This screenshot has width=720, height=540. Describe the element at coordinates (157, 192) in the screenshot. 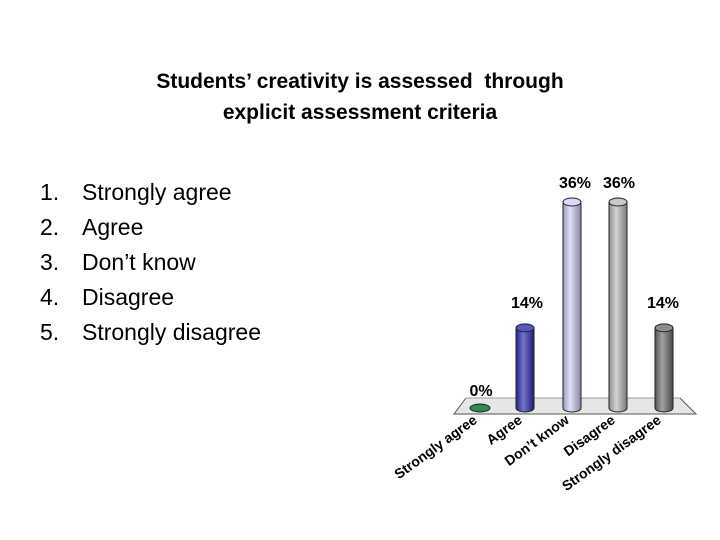

I see `option-label: Strongly agree` at that location.